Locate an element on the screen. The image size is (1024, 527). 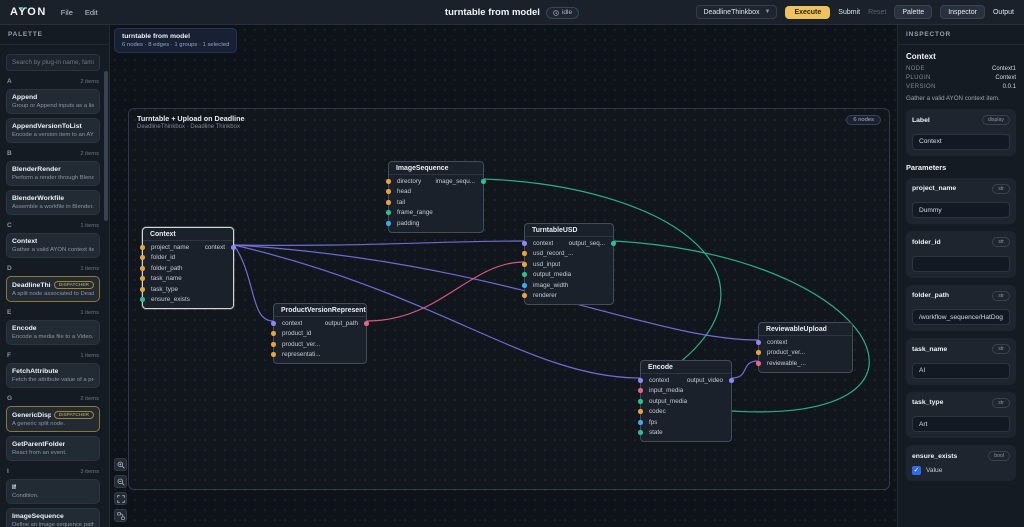
section-count: 1 items is located at coordinates (89, 312).